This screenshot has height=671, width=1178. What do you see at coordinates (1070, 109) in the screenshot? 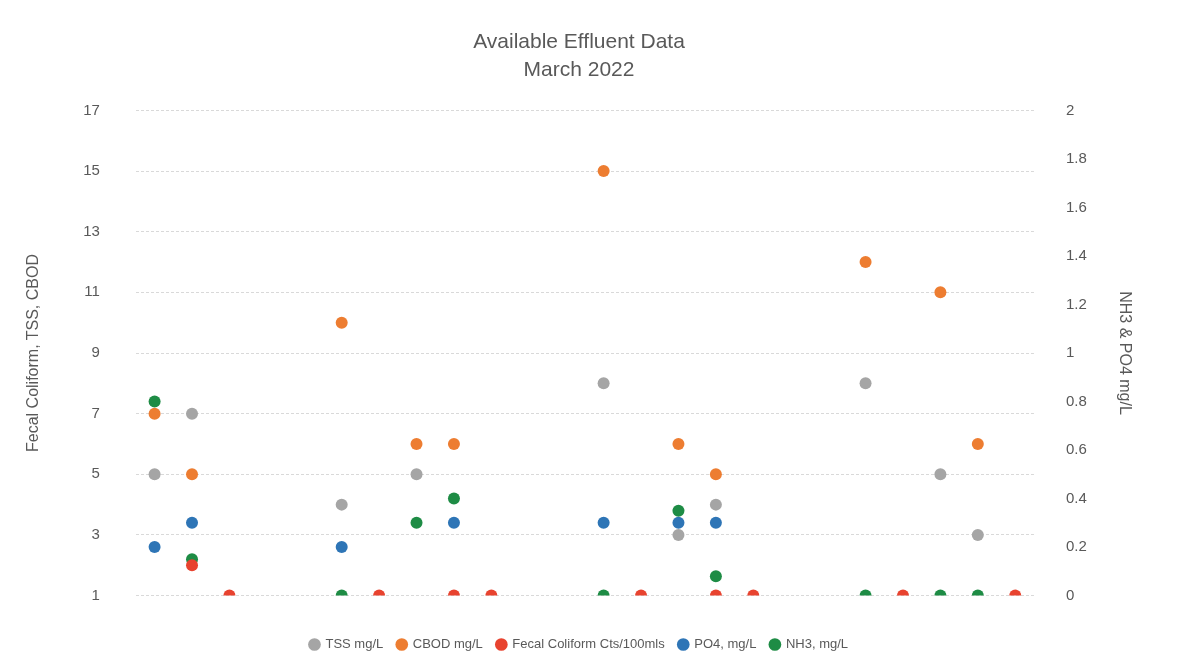
I see `y2-tick-label: 2` at bounding box center [1070, 109].